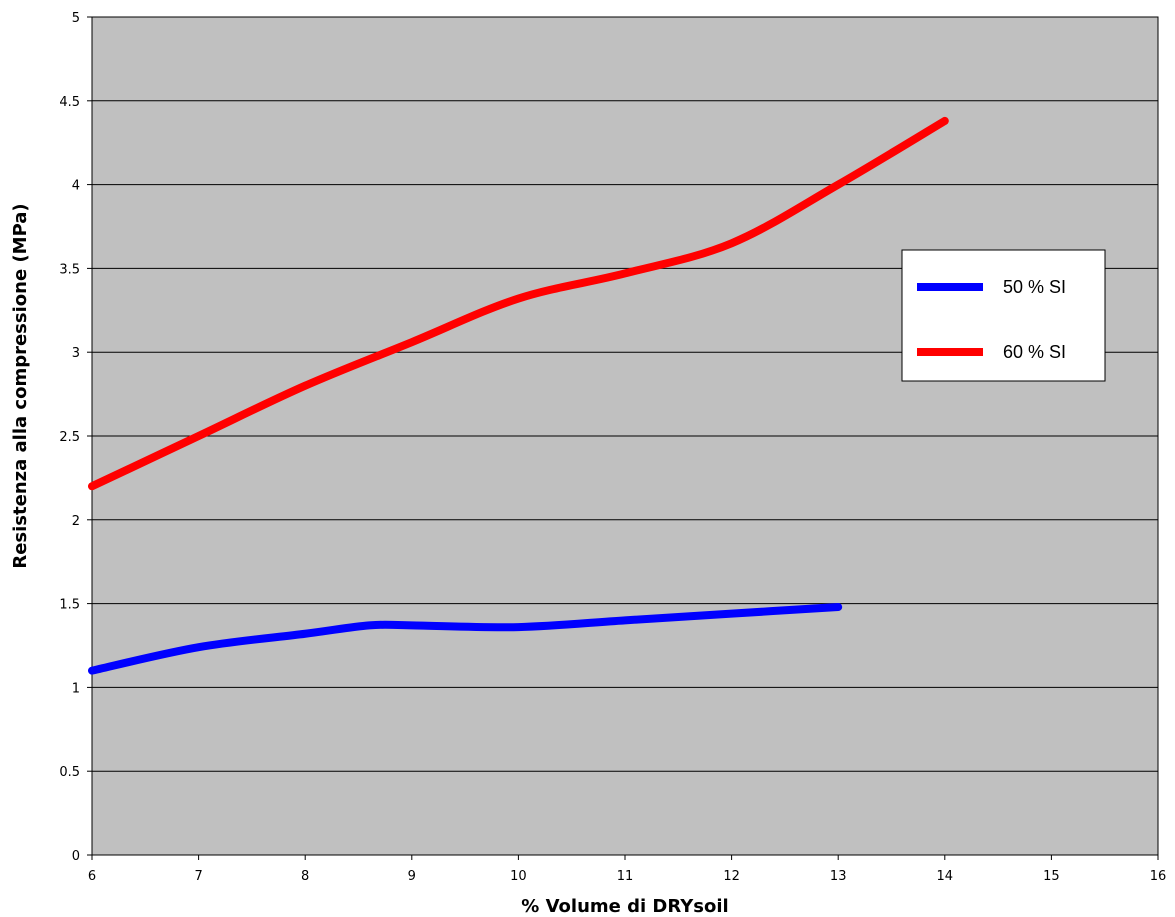 Image resolution: width=1175 pixels, height=917 pixels. I want to click on x-tick-label-7: 13, so click(838, 876).